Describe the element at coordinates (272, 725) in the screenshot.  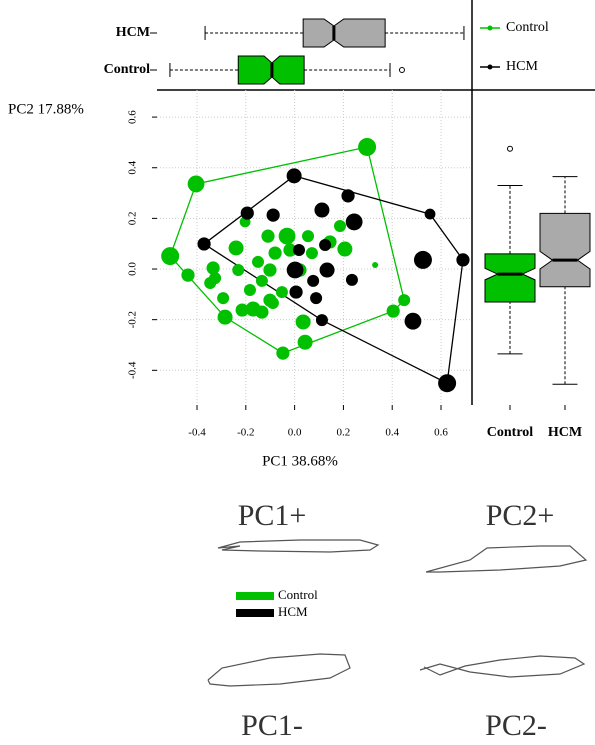
I see `shape-label: PC1-` at that location.